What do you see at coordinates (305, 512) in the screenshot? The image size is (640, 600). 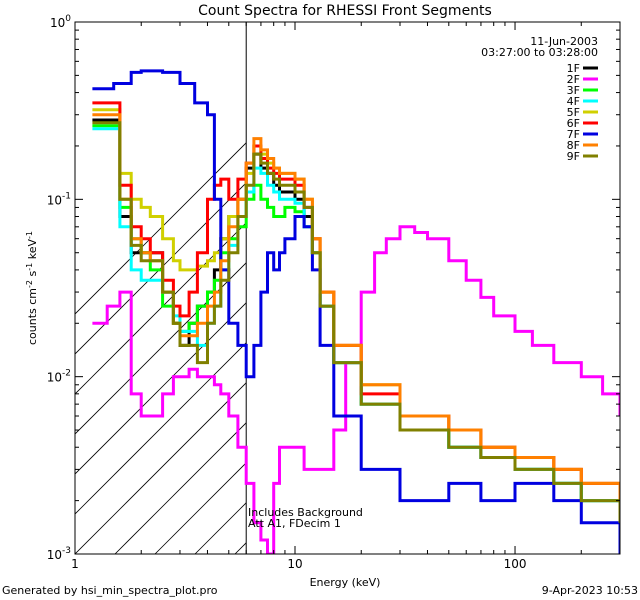 I see `background-note: Includes Background` at bounding box center [305, 512].